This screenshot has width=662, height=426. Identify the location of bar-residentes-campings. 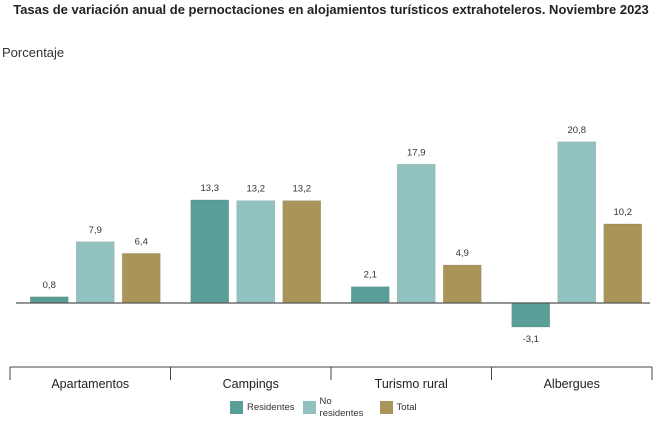
(210, 251).